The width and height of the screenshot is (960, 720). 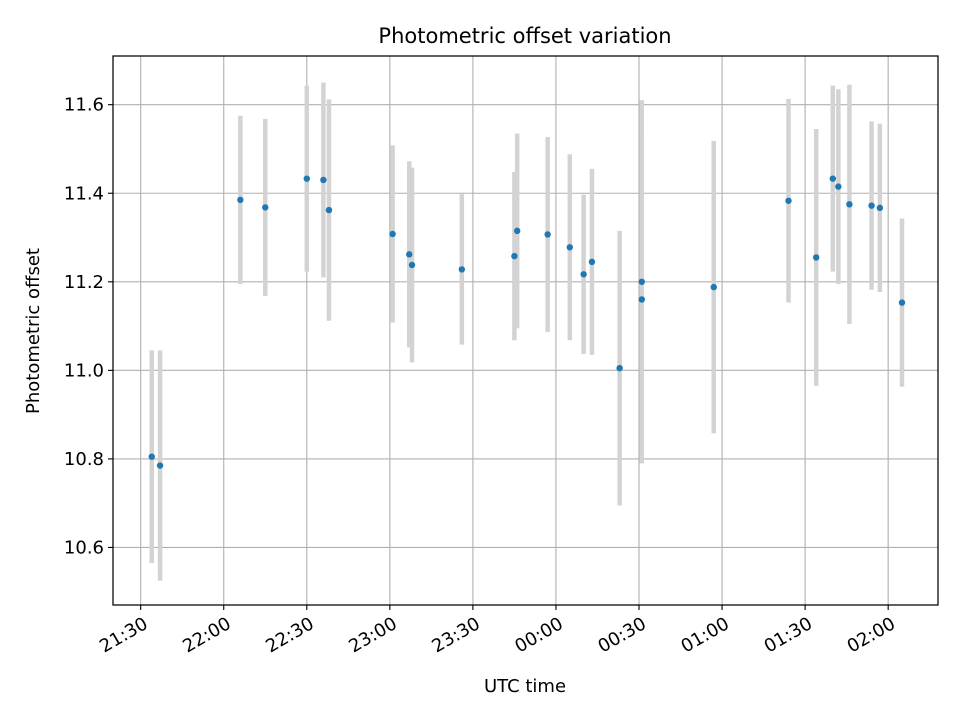 I want to click on x-axis-title: UTC time, so click(x=525, y=686).